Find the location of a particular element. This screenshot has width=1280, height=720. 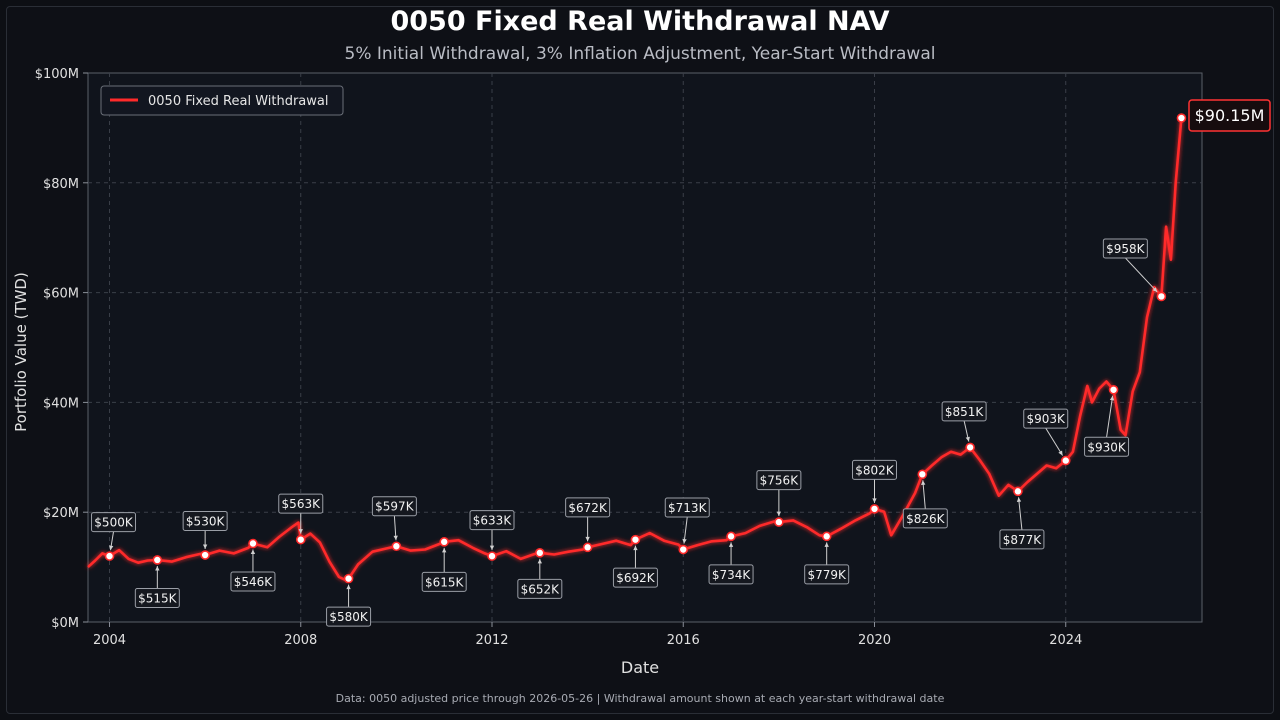

y-tick-label: $40M is located at coordinates (61, 403).